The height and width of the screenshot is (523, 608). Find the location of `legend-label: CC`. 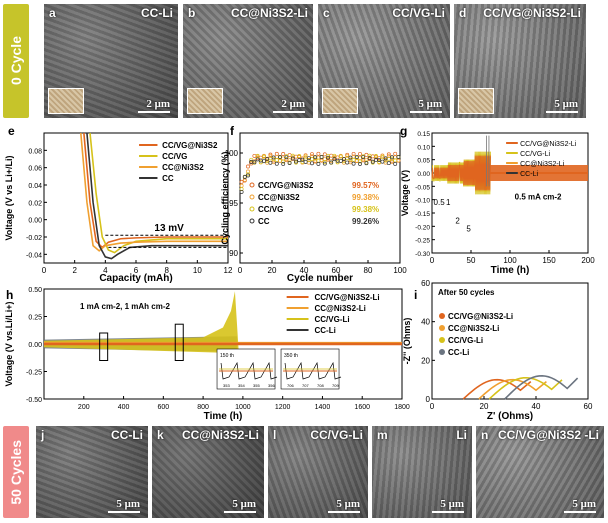

legend-label: CC is located at coordinates (264, 221).